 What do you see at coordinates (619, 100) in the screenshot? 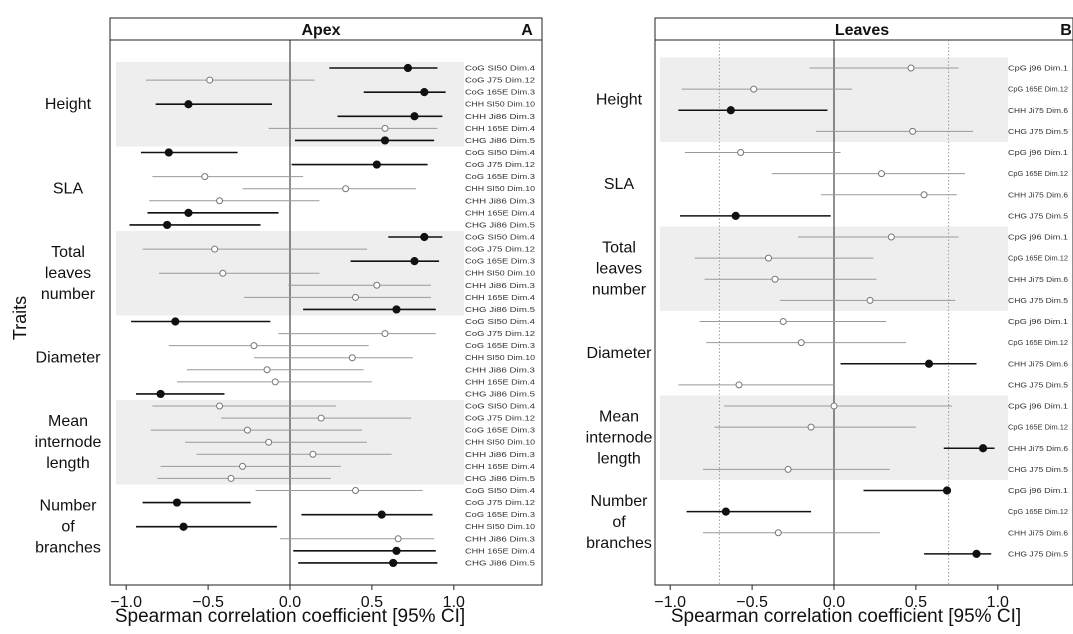
I see `trait-label: Height` at bounding box center [619, 100].